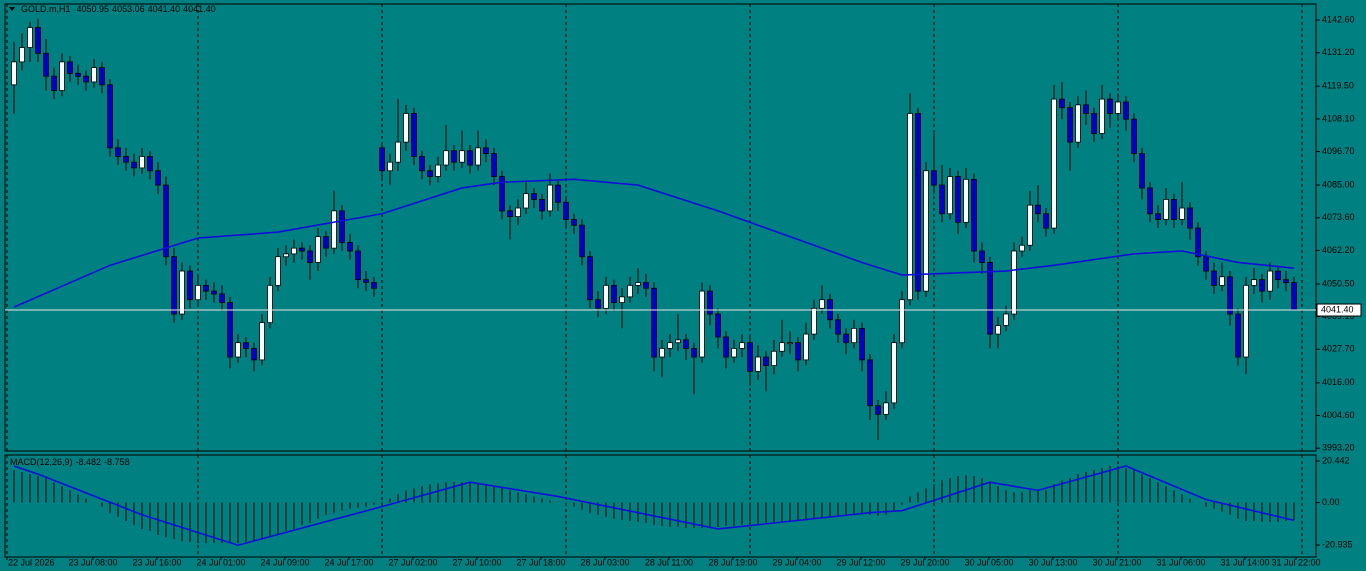  I want to click on macd-title: MACD(12,26,9), so click(41, 462).